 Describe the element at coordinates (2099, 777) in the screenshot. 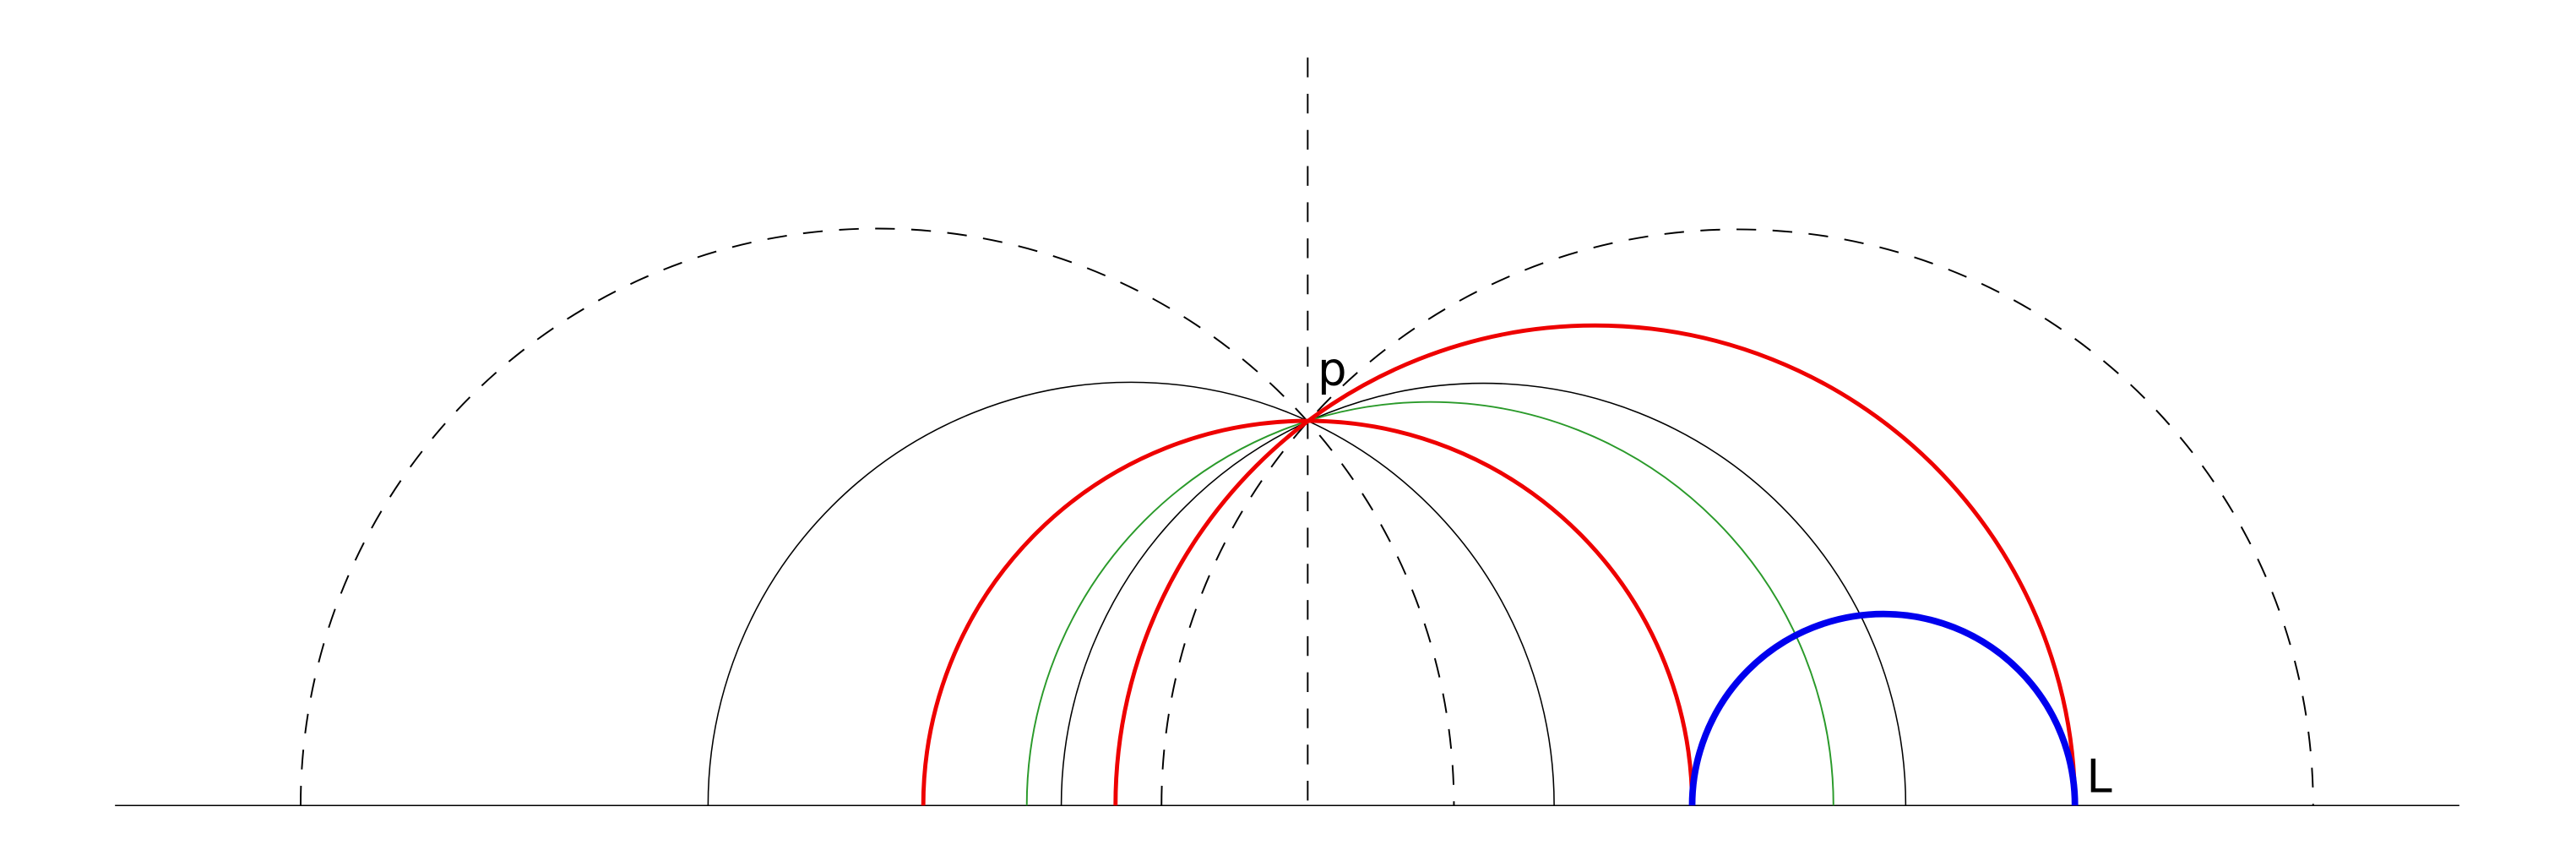

I see `line-label: L` at that location.